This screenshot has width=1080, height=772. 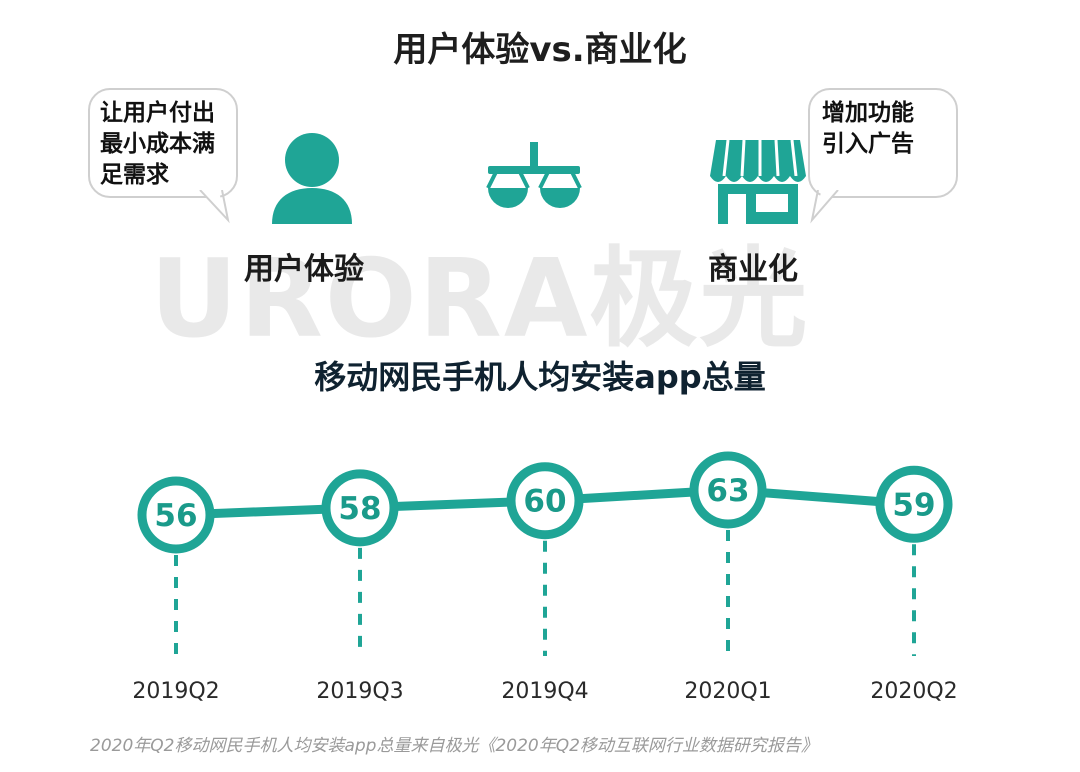 What do you see at coordinates (540, 377) in the screenshot?
I see `chart-title: 移动网民手机人均安装app总量` at bounding box center [540, 377].